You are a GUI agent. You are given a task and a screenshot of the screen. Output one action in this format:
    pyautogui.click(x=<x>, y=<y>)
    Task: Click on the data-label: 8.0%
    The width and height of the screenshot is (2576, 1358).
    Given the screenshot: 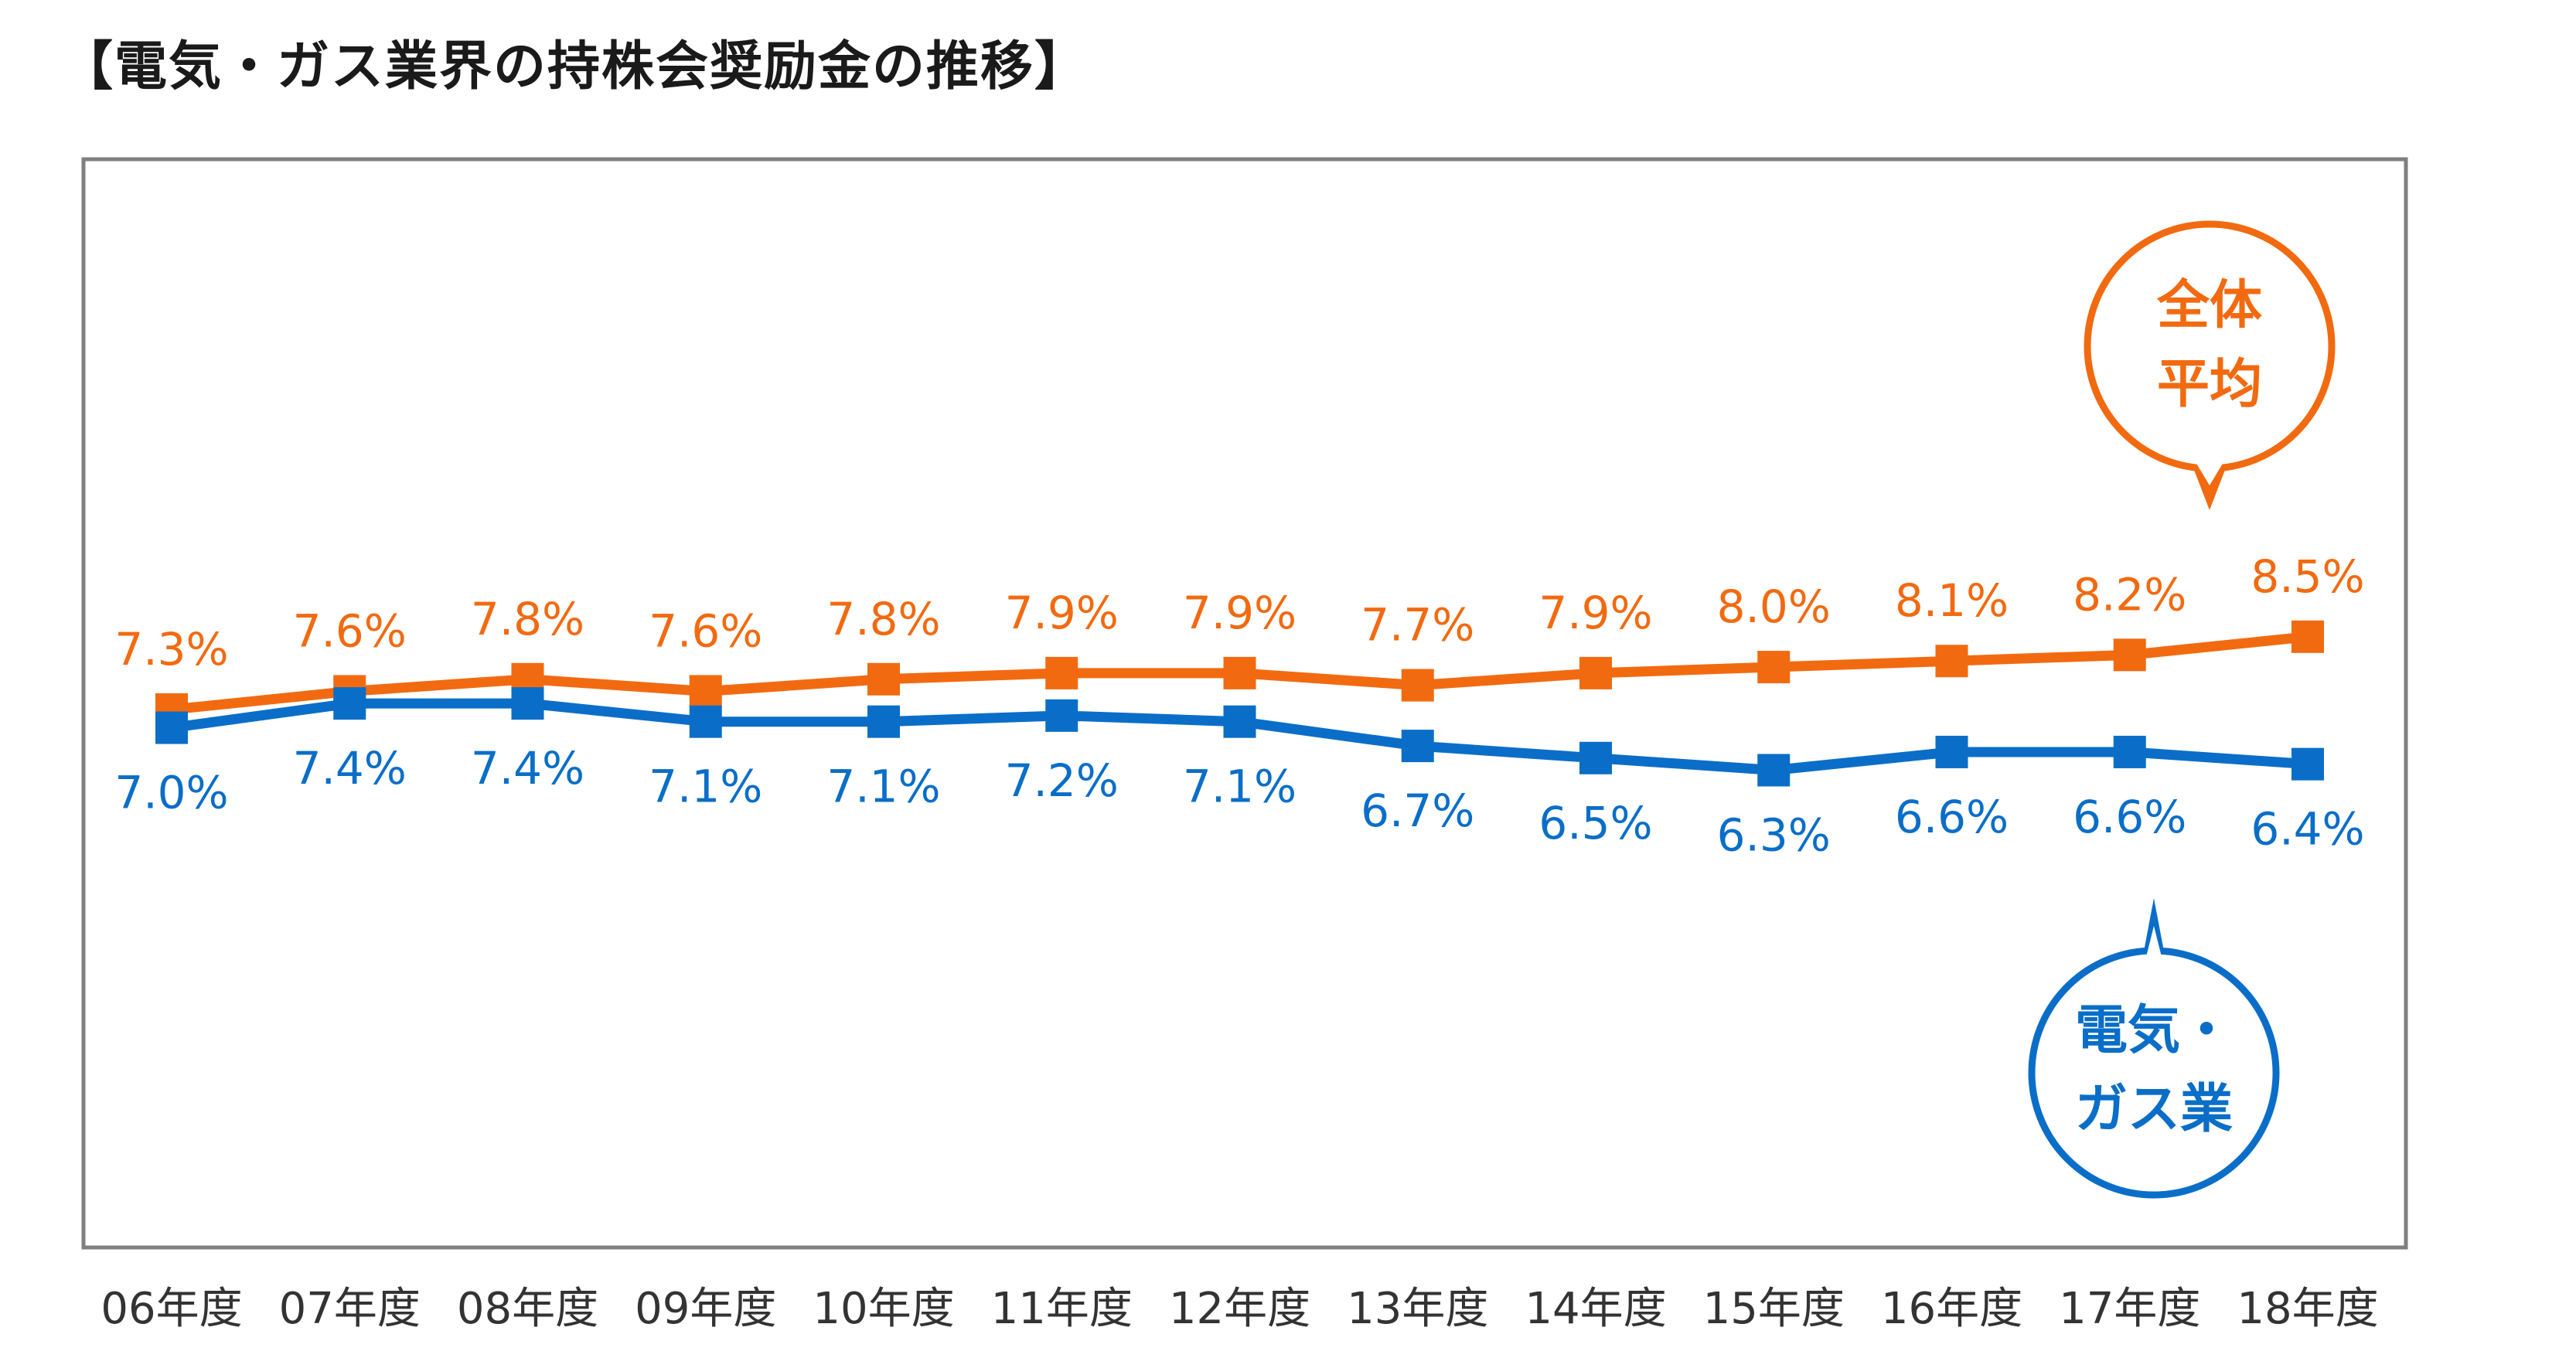 What is the action you would take?
    pyautogui.click(x=1774, y=607)
    